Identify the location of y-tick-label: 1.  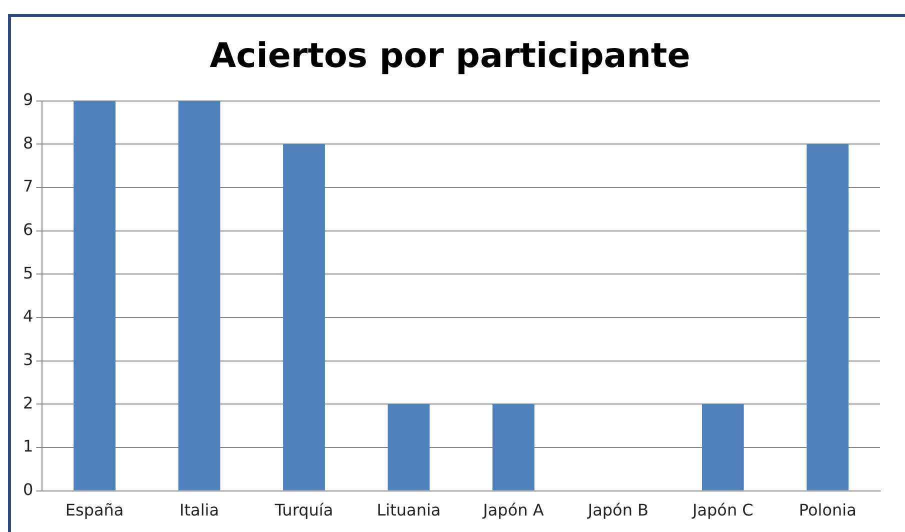
(28, 446).